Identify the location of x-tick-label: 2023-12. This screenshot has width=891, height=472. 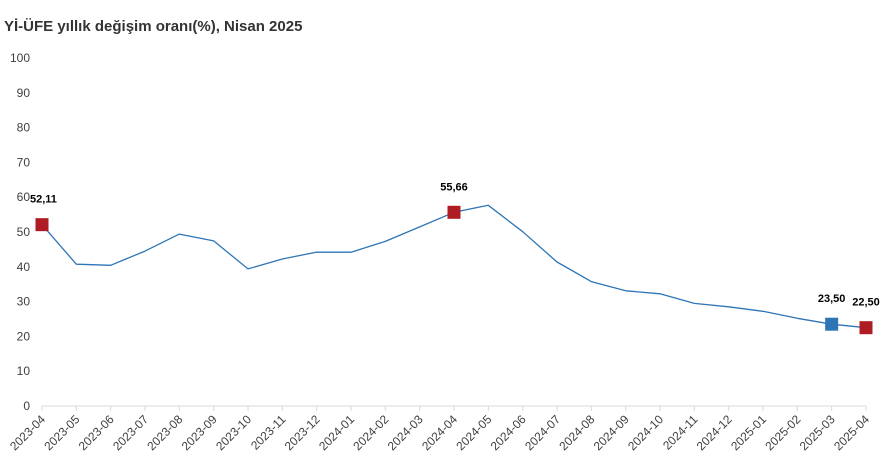
(302, 432).